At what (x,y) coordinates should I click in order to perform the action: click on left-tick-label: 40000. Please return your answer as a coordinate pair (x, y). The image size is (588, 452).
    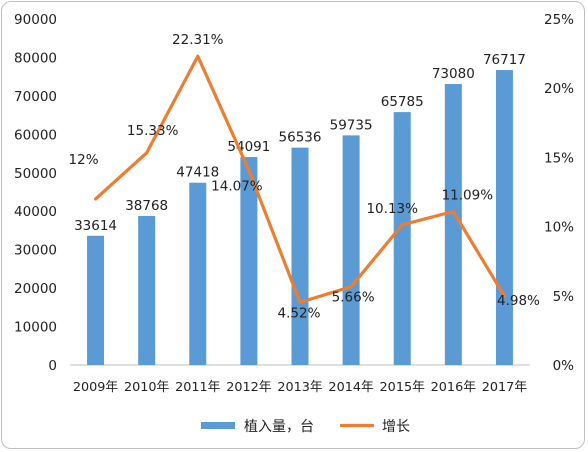
    Looking at the image, I should click on (35, 212).